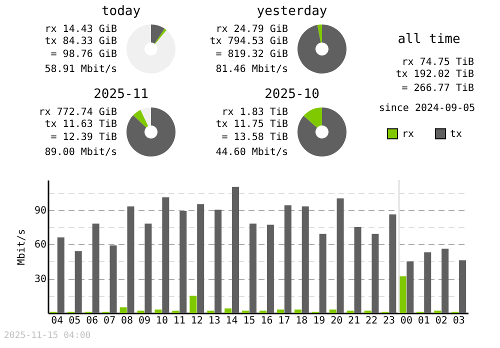 The height and width of the screenshot is (348, 500). What do you see at coordinates (80, 124) in the screenshot?
I see `text: tx 11.63 TiB` at bounding box center [80, 124].